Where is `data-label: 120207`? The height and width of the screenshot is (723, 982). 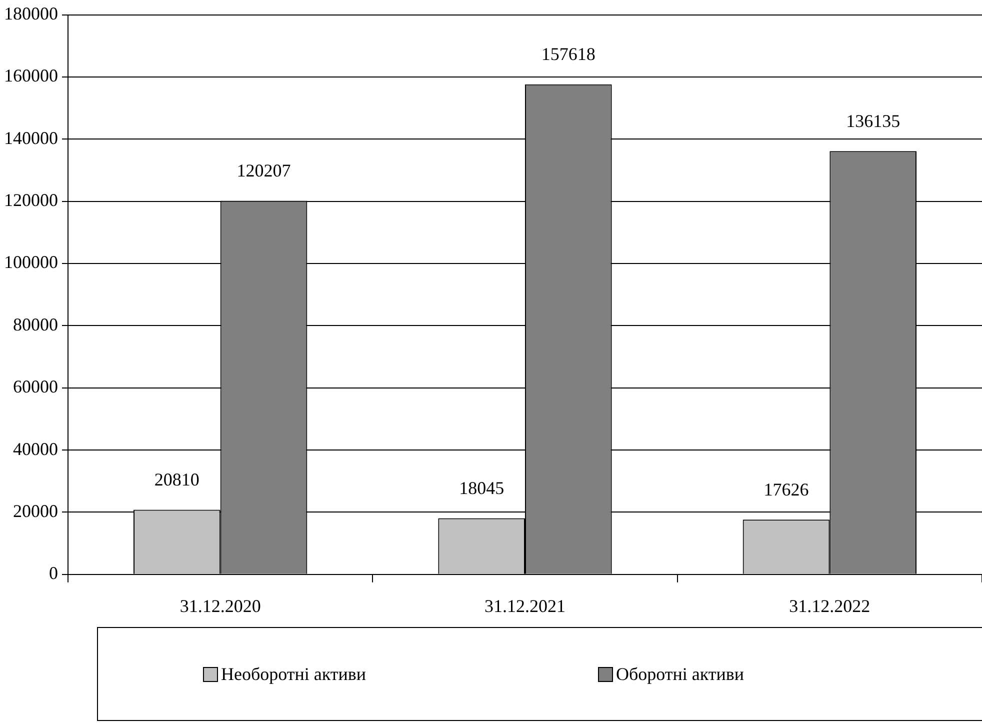 data-label: 120207 is located at coordinates (263, 170).